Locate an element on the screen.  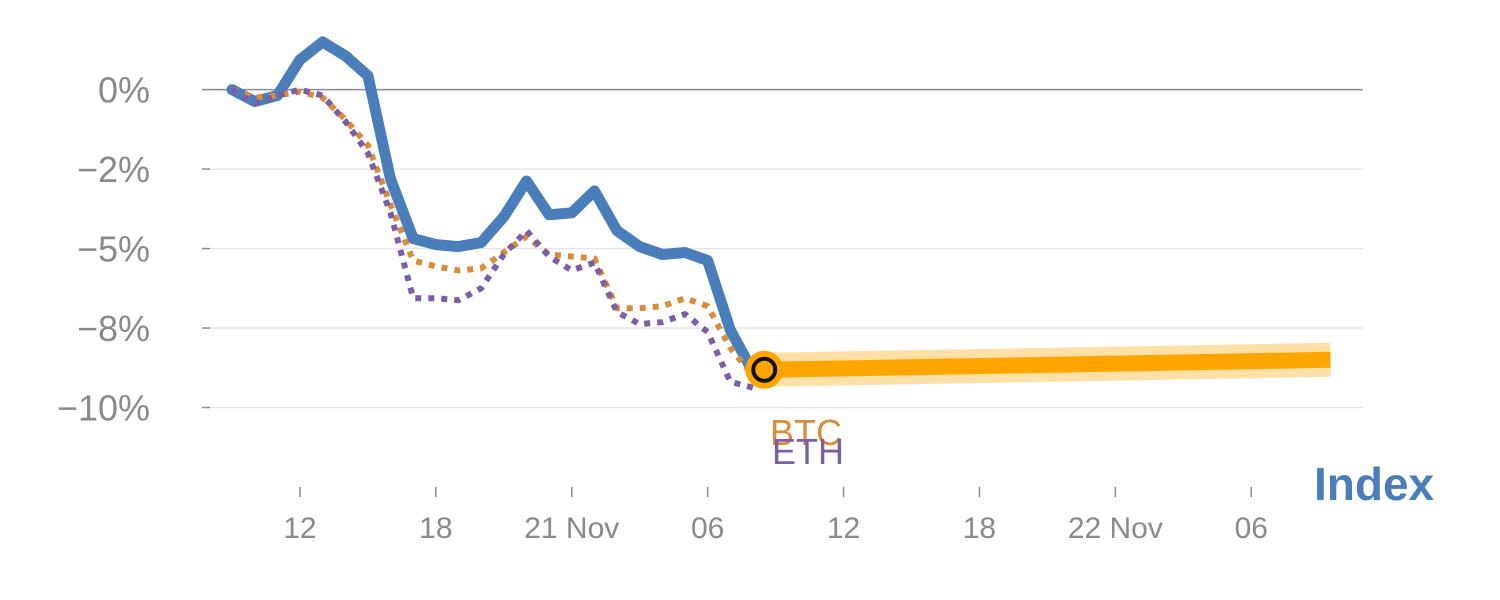
end-marker-group is located at coordinates (764, 369).